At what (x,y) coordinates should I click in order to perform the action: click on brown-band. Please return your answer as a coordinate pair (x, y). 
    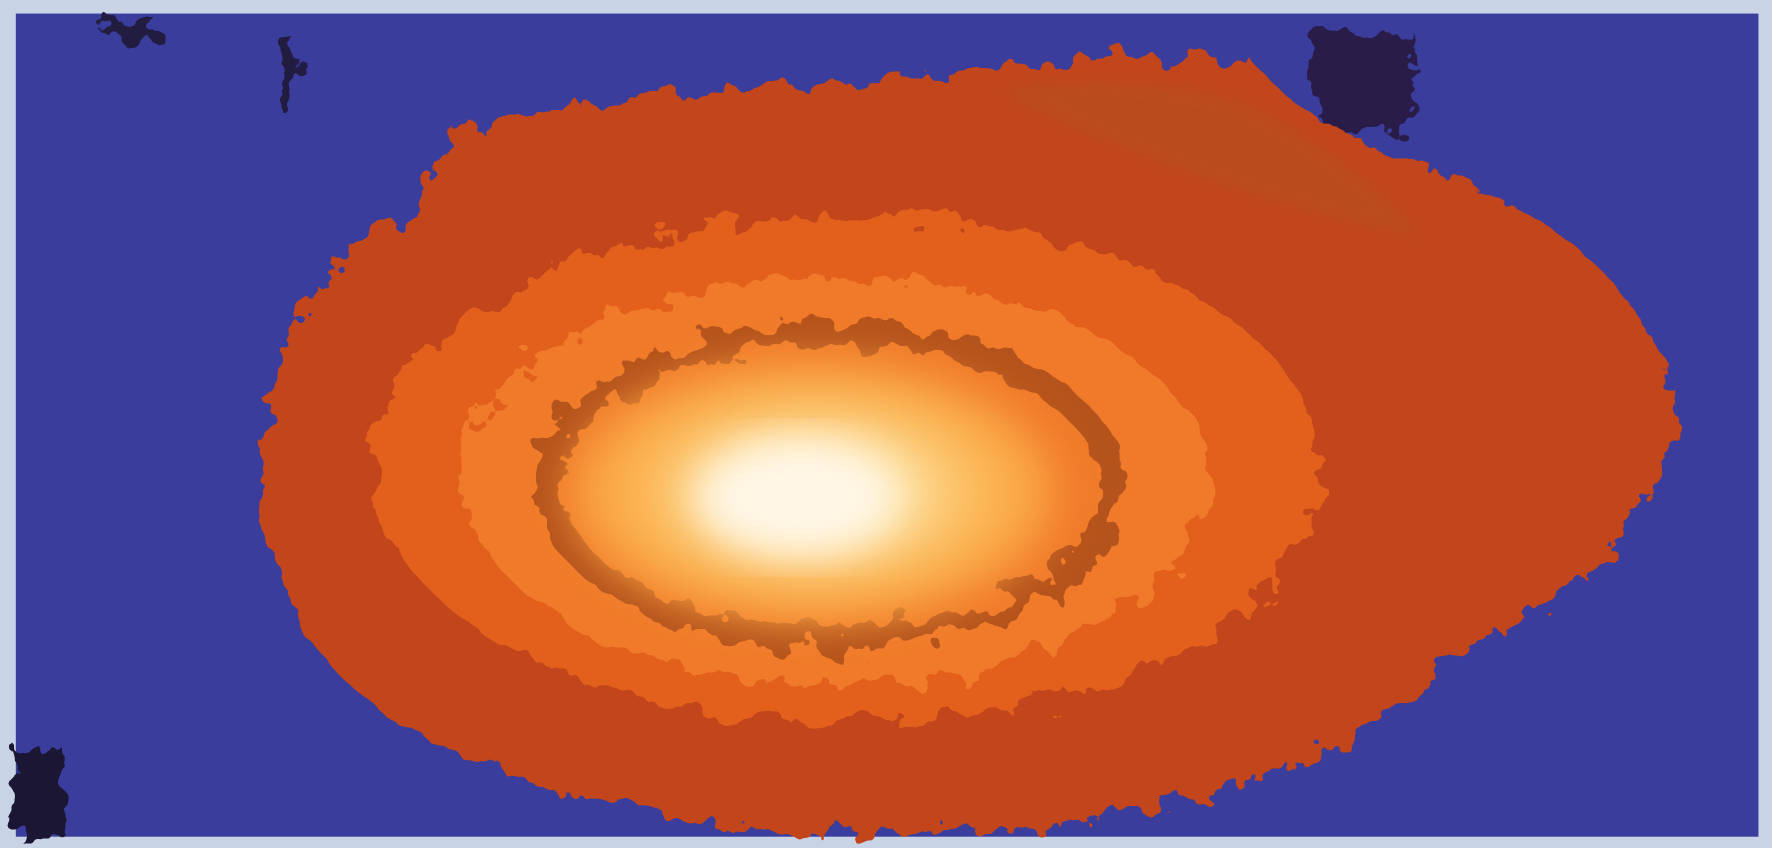
    Looking at the image, I should click on (1209, 159).